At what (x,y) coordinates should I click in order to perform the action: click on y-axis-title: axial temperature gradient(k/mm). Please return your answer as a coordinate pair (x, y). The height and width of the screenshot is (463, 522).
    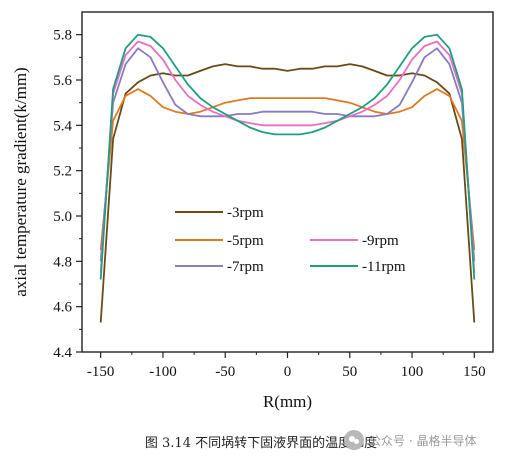
    Looking at the image, I should click on (20, 181).